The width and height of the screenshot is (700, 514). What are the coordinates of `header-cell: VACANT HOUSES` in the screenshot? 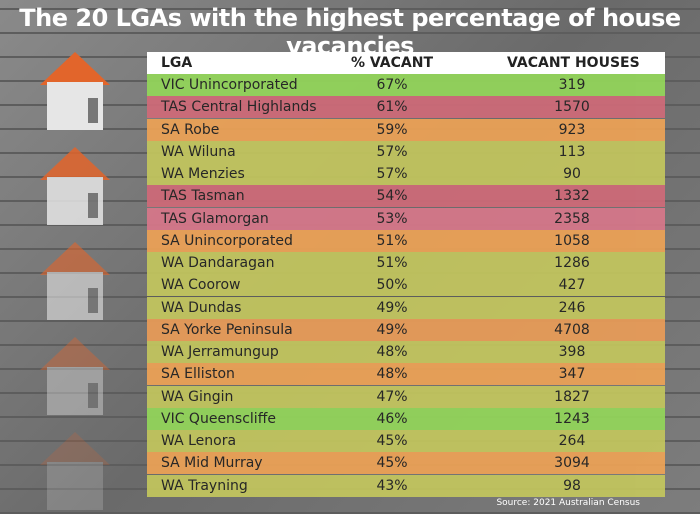 It's located at (573, 63).